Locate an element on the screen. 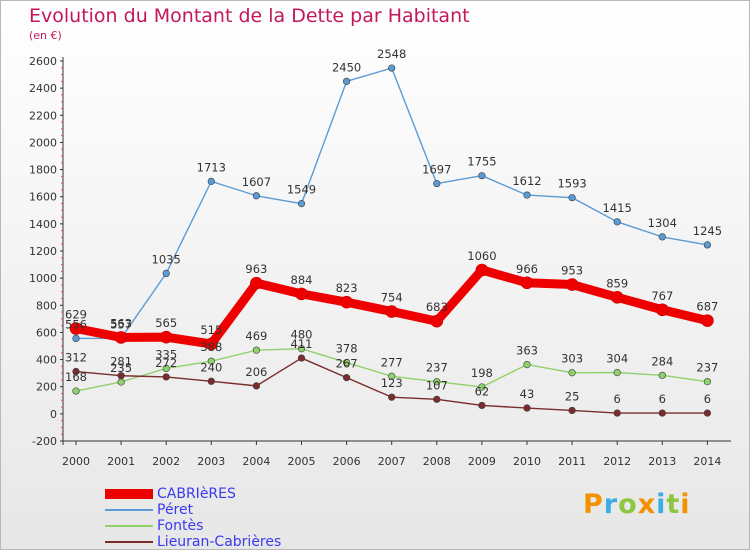 Image resolution: width=750 pixels, height=550 pixels. y-tick-label: 200 is located at coordinates (46, 387).